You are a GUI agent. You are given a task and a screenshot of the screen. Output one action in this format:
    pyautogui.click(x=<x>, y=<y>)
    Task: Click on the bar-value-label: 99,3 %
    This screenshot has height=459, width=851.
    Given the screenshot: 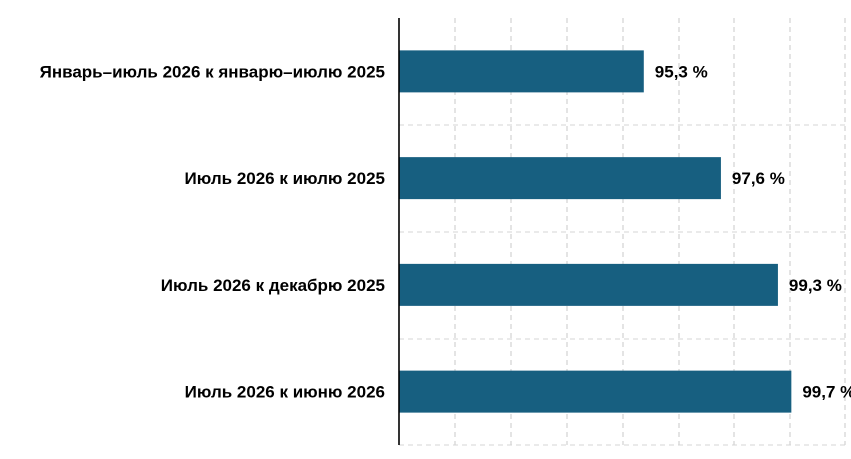 What is the action you would take?
    pyautogui.click(x=815, y=285)
    